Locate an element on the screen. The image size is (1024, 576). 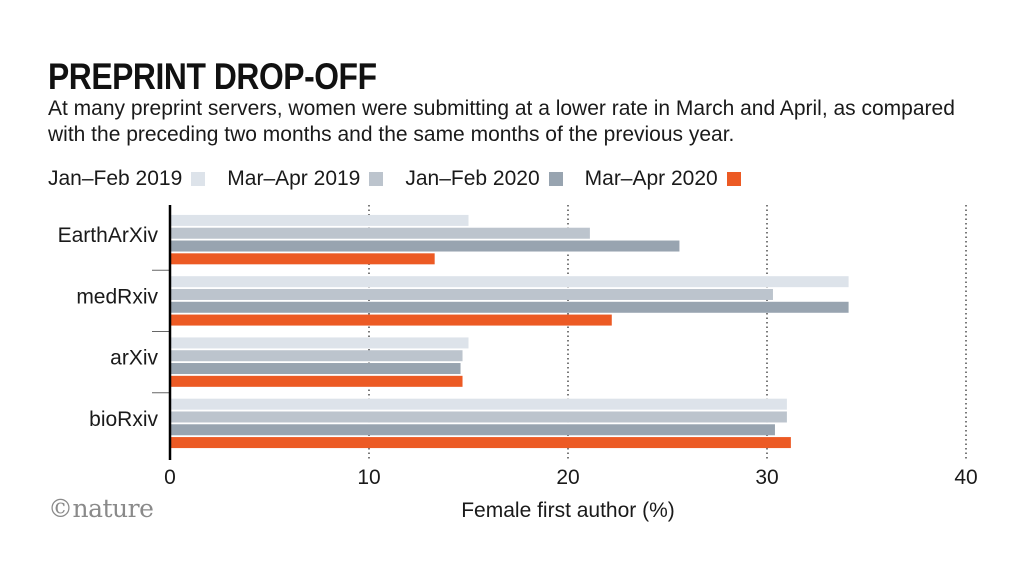
x-tick-label: 10 is located at coordinates (368, 477).